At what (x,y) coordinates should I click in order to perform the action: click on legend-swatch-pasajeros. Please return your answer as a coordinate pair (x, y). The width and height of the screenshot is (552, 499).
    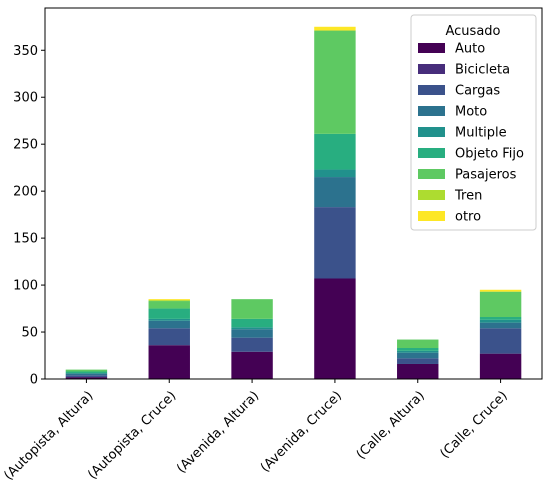
    Looking at the image, I should click on (431, 174).